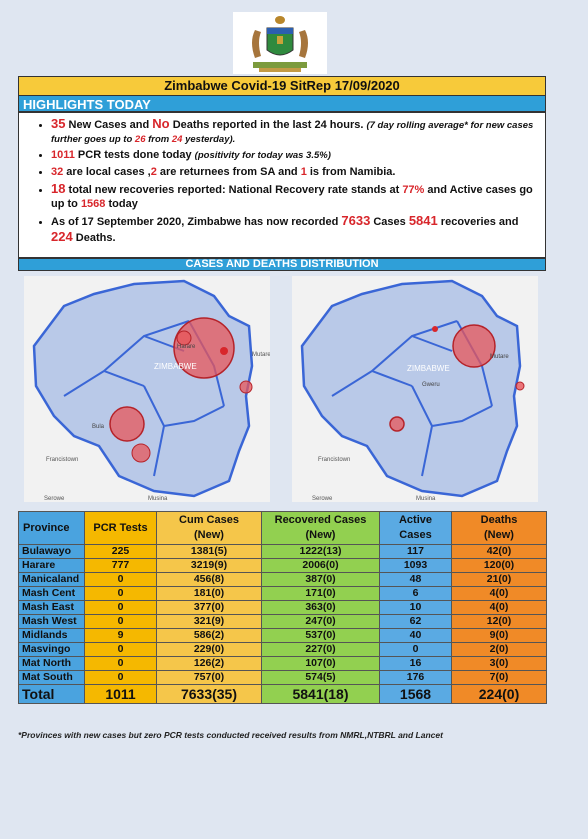 This screenshot has width=588, height=839. Describe the element at coordinates (246, 387) in the screenshot. I see `manicaland-bubble` at that location.